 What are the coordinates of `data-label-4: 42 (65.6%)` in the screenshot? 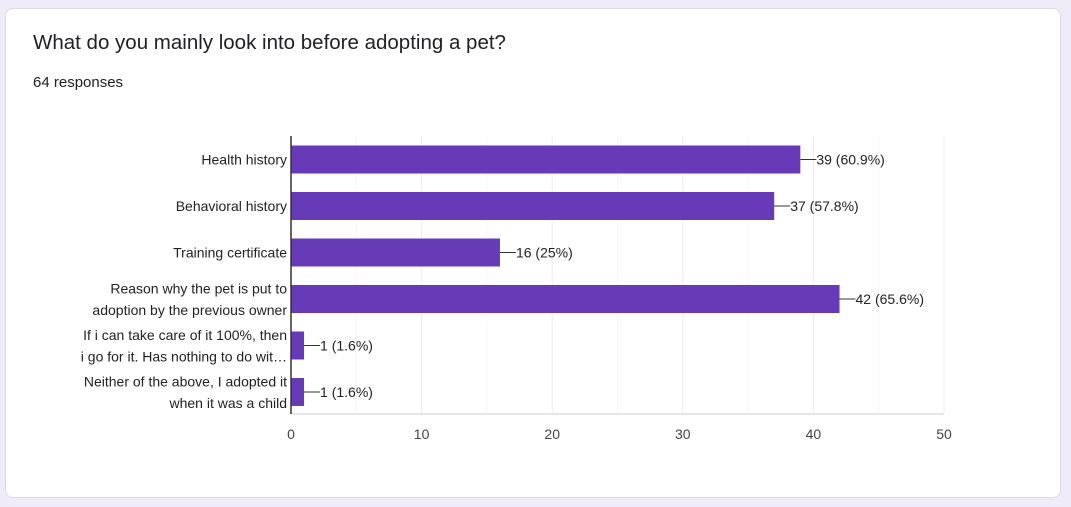 It's located at (890, 299).